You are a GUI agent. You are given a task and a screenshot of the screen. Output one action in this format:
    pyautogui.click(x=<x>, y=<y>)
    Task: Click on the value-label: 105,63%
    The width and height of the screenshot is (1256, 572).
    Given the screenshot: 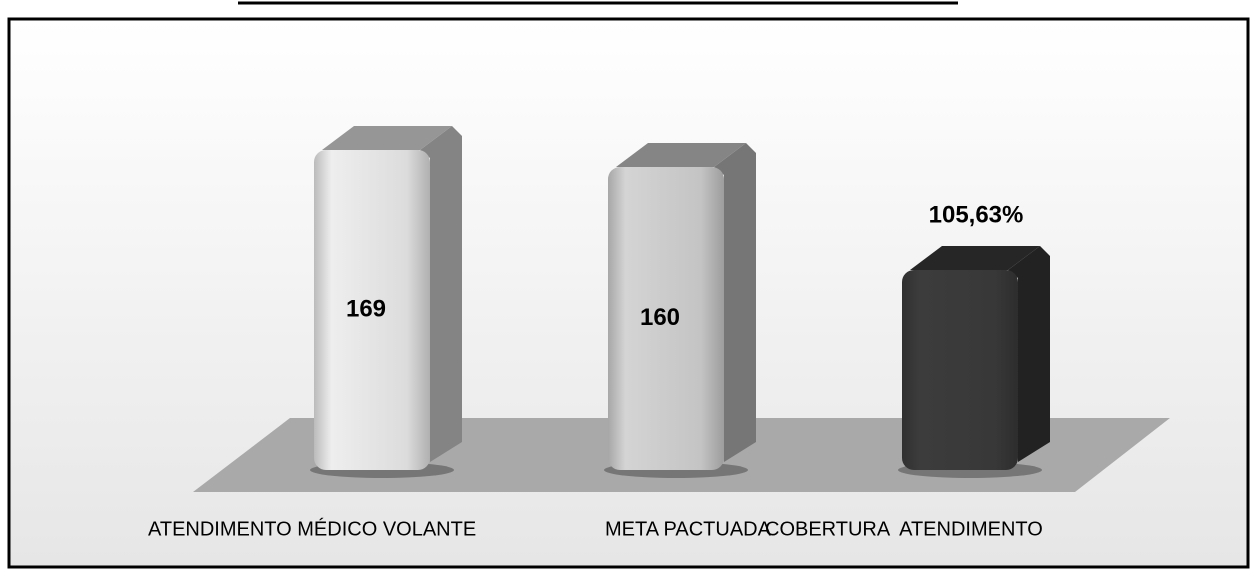 What is the action you would take?
    pyautogui.click(x=976, y=214)
    